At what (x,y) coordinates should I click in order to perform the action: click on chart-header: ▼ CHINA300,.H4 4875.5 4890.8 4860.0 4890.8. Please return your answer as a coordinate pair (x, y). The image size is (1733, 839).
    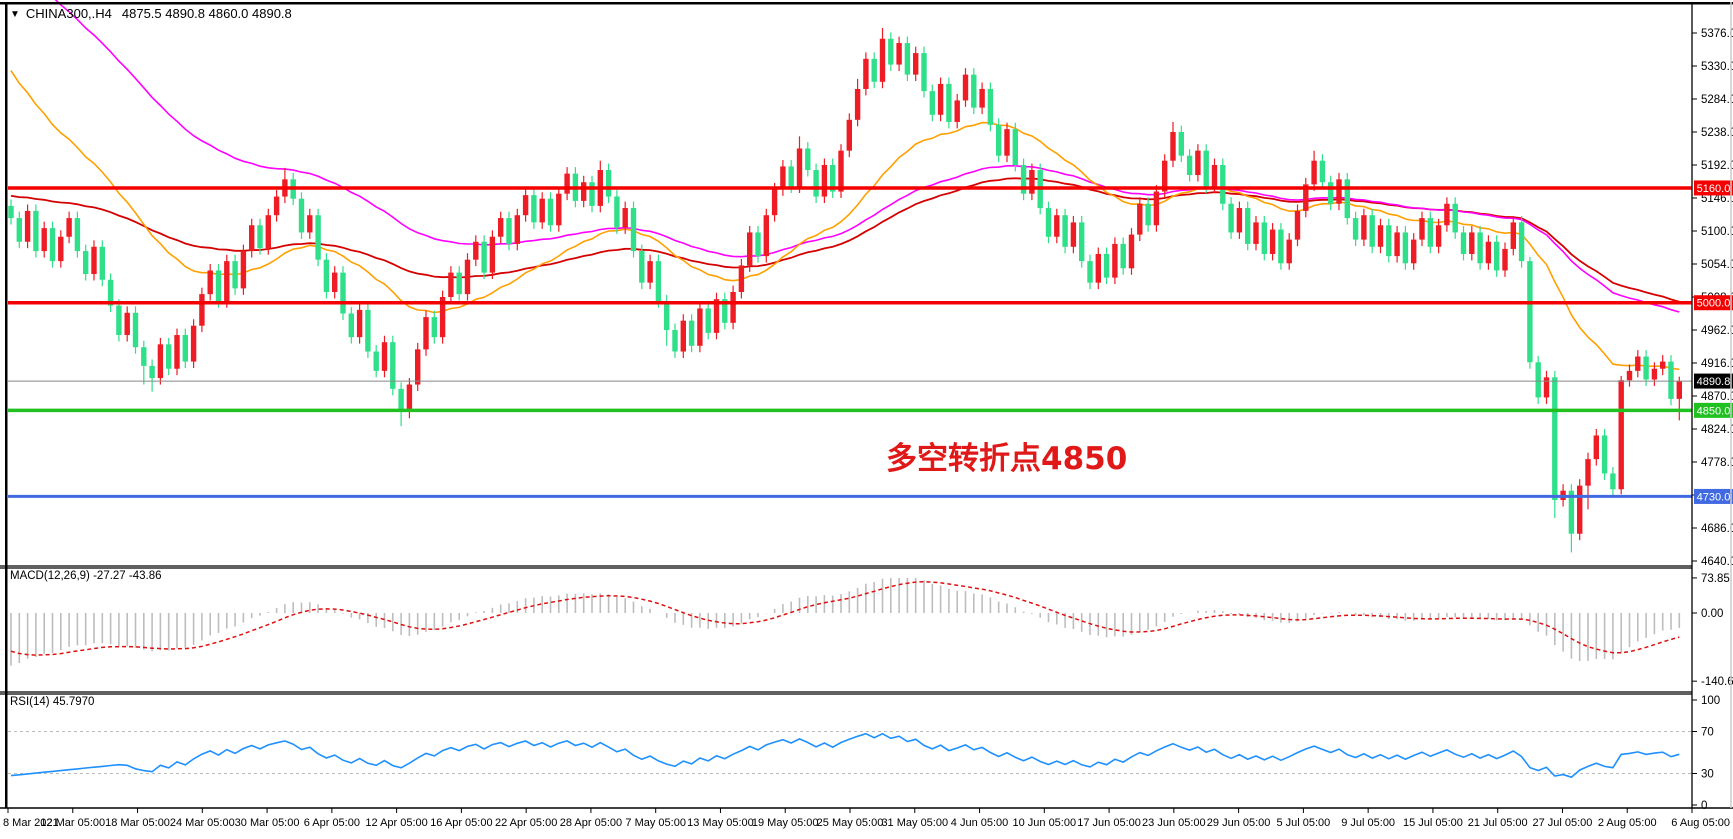
    Looking at the image, I should click on (151, 13).